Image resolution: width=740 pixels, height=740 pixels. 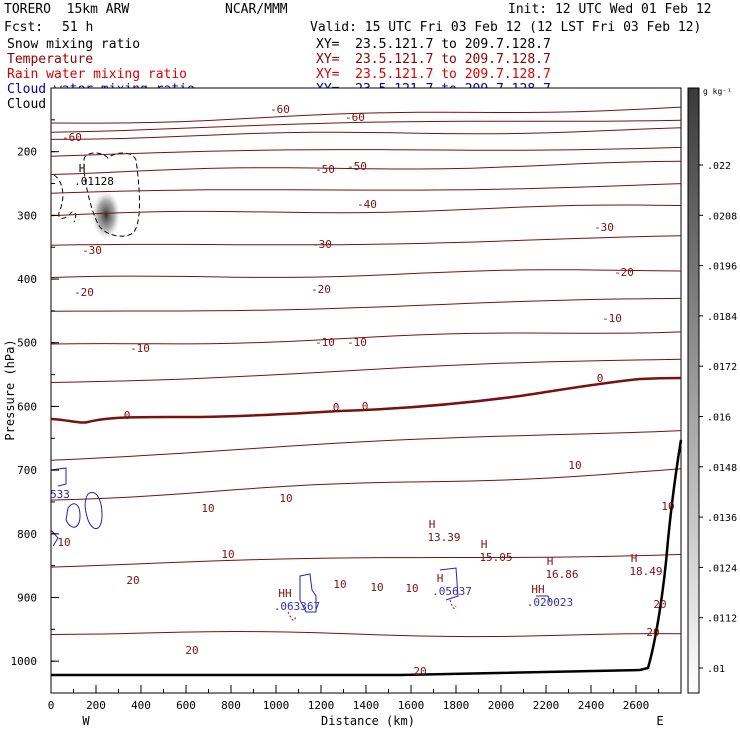 What do you see at coordinates (97, 74) in the screenshot?
I see `field-name-rain: Rain water mixing ratio` at bounding box center [97, 74].